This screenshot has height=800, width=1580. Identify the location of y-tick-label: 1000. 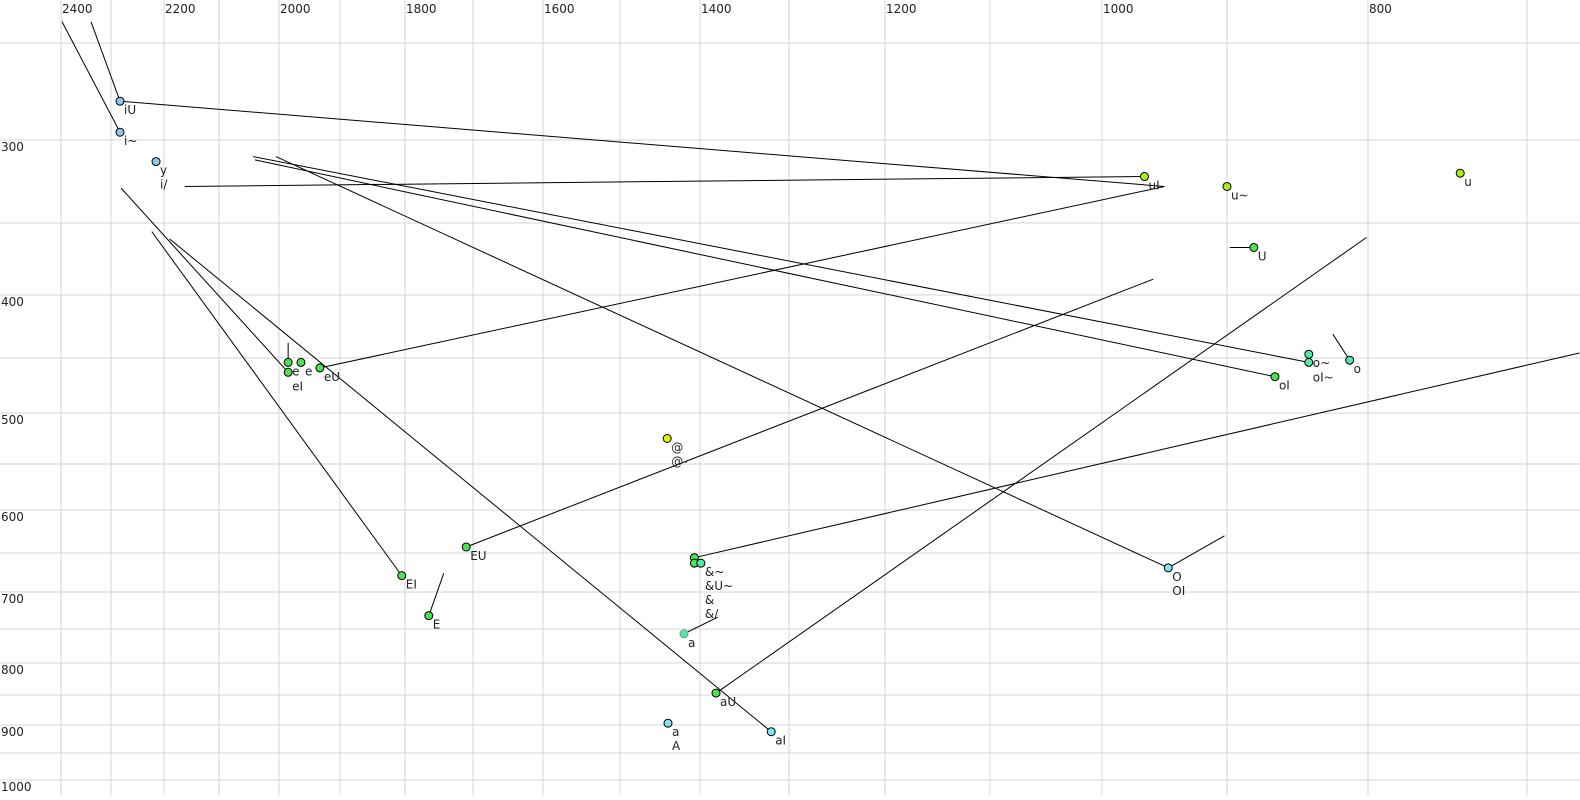
(16, 787).